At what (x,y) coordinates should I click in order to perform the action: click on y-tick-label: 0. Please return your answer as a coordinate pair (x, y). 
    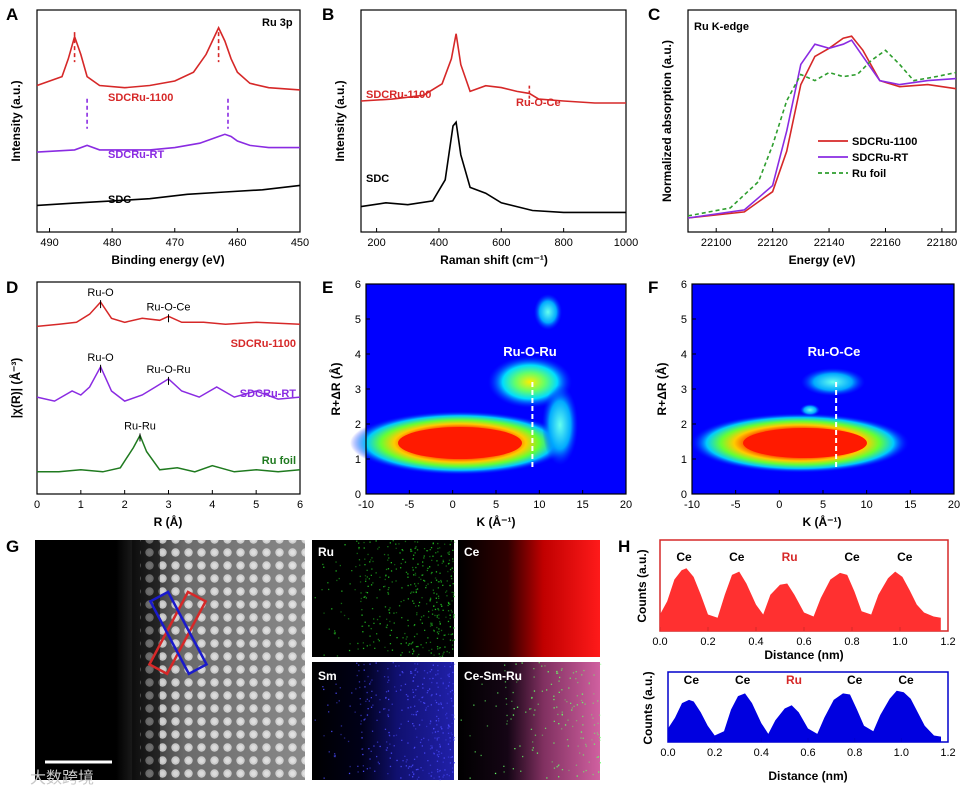
    Looking at the image, I should click on (358, 495).